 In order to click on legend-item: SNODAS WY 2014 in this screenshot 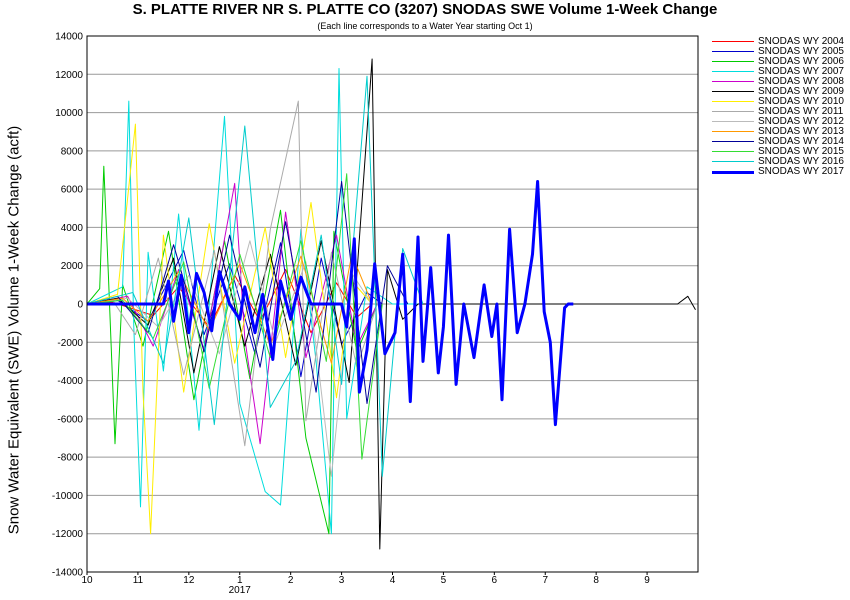, I will do `click(779, 141)`.